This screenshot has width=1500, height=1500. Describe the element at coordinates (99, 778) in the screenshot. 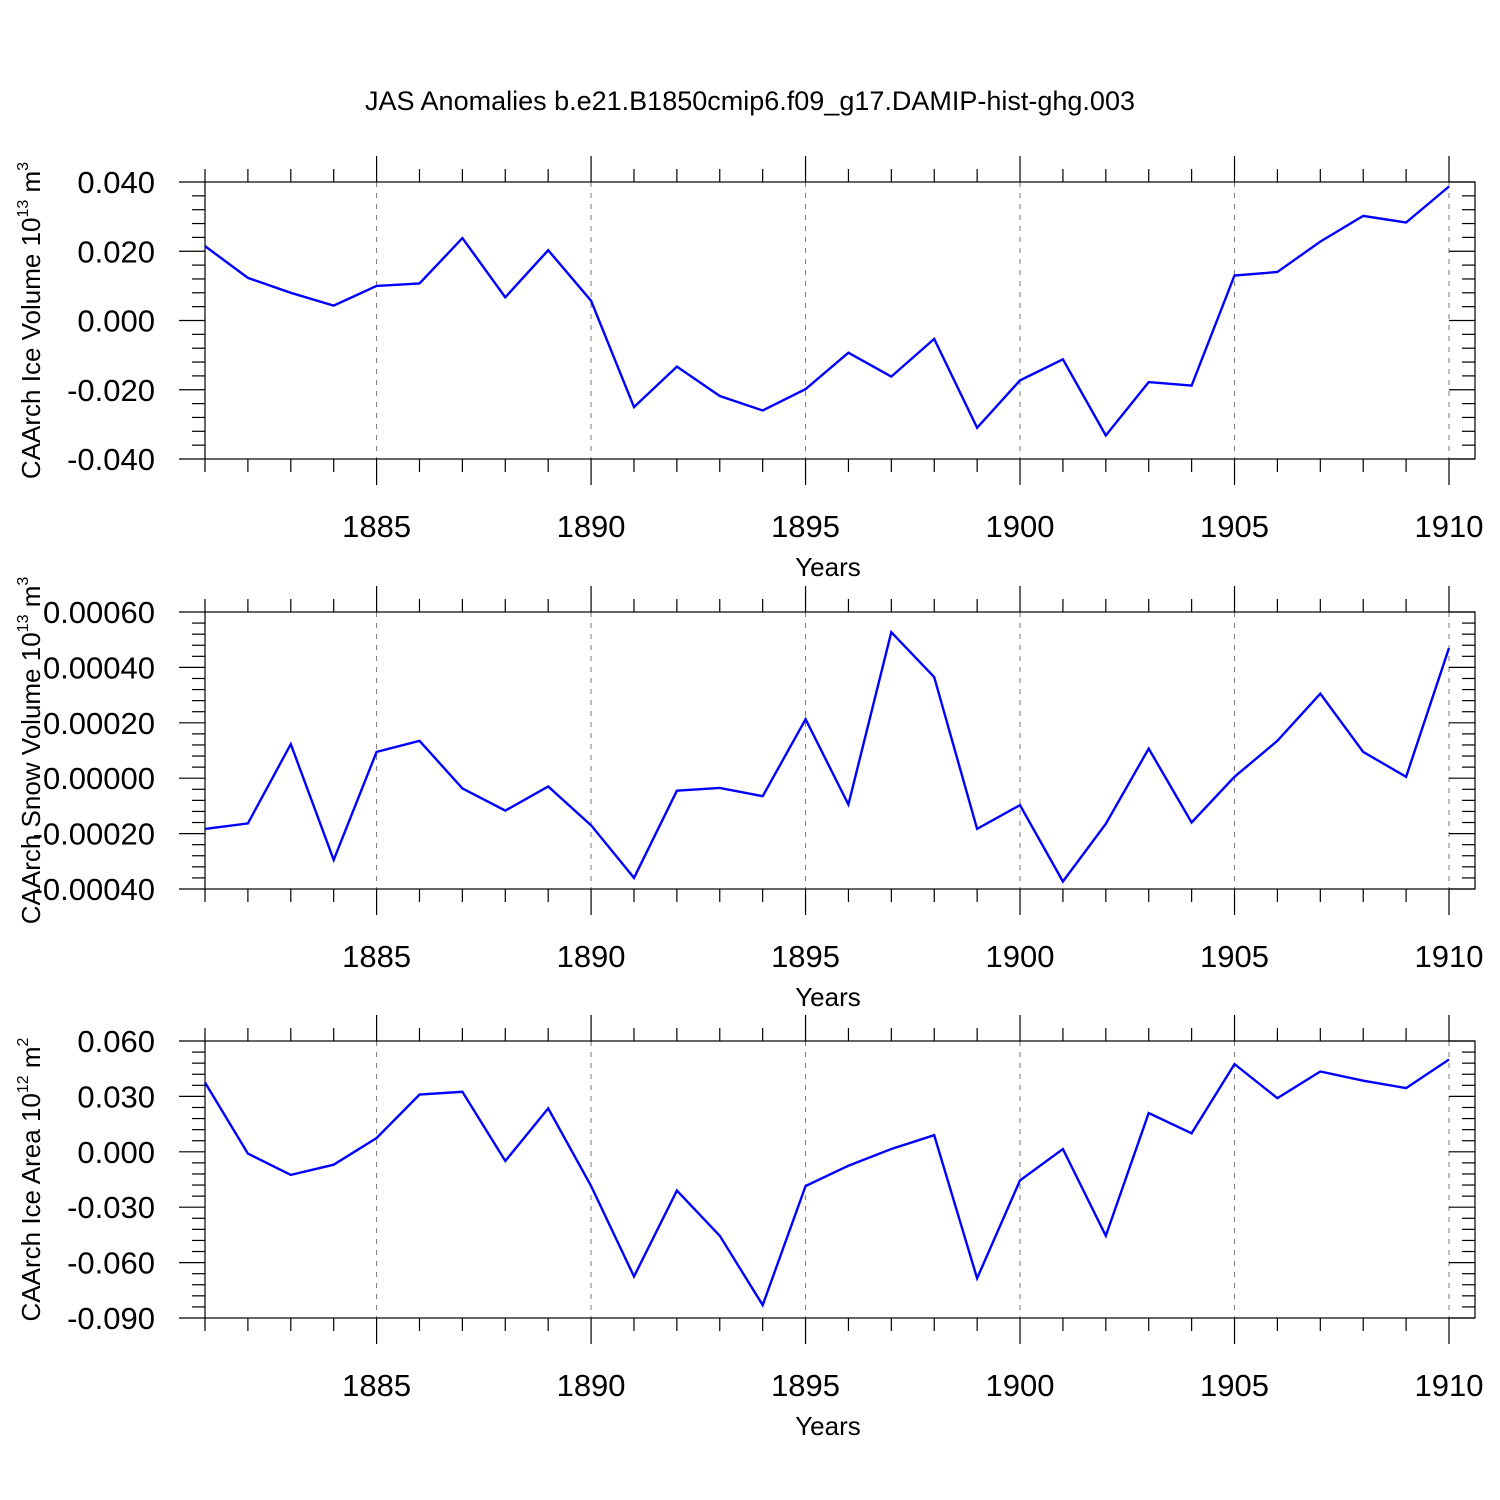

I see `y-tick-label: 0.00000` at that location.